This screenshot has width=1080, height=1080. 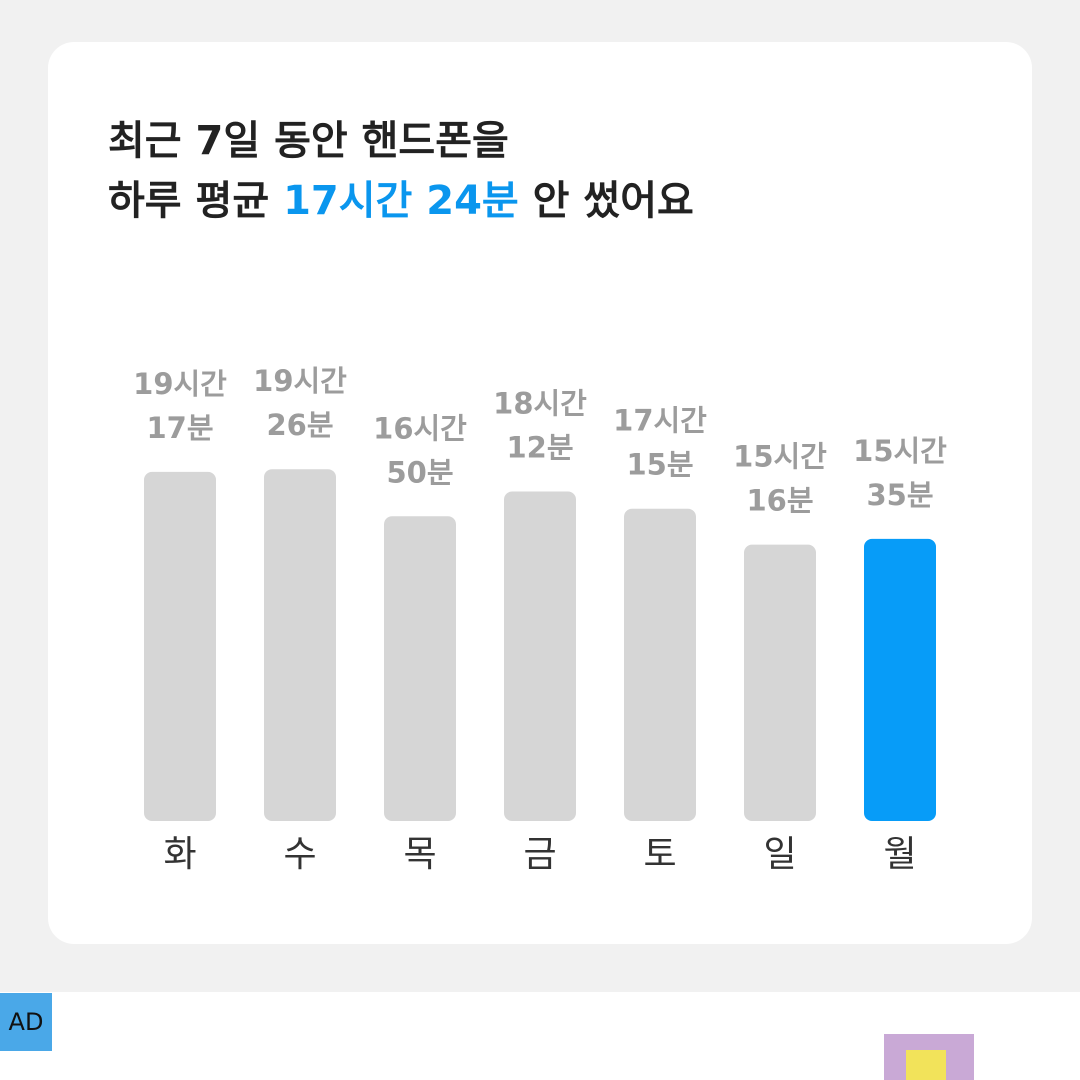 What do you see at coordinates (900, 473) in the screenshot?
I see `value-label: 15시간 35분` at bounding box center [900, 473].